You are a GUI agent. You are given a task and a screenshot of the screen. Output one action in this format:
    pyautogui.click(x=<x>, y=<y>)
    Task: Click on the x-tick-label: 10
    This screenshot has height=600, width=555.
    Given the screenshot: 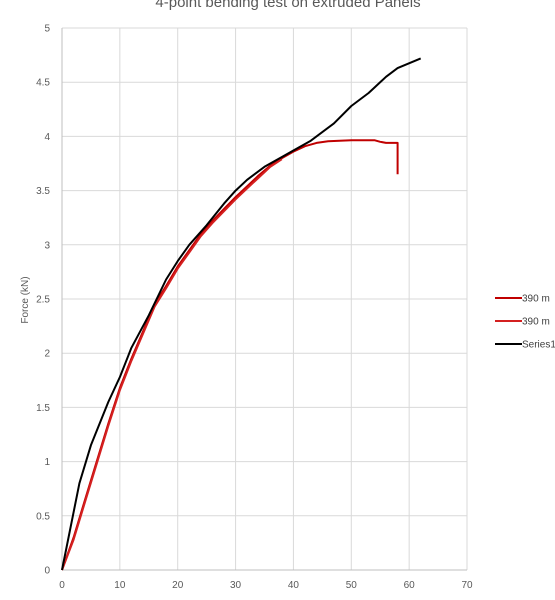 What is the action you would take?
    pyautogui.click(x=120, y=585)
    